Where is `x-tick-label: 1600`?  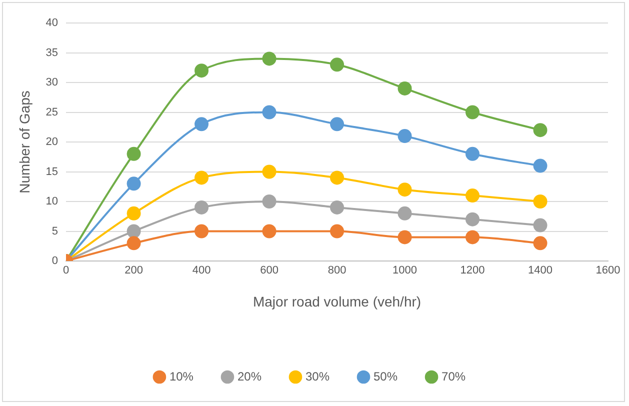 x-tick-label: 1600 is located at coordinates (608, 270).